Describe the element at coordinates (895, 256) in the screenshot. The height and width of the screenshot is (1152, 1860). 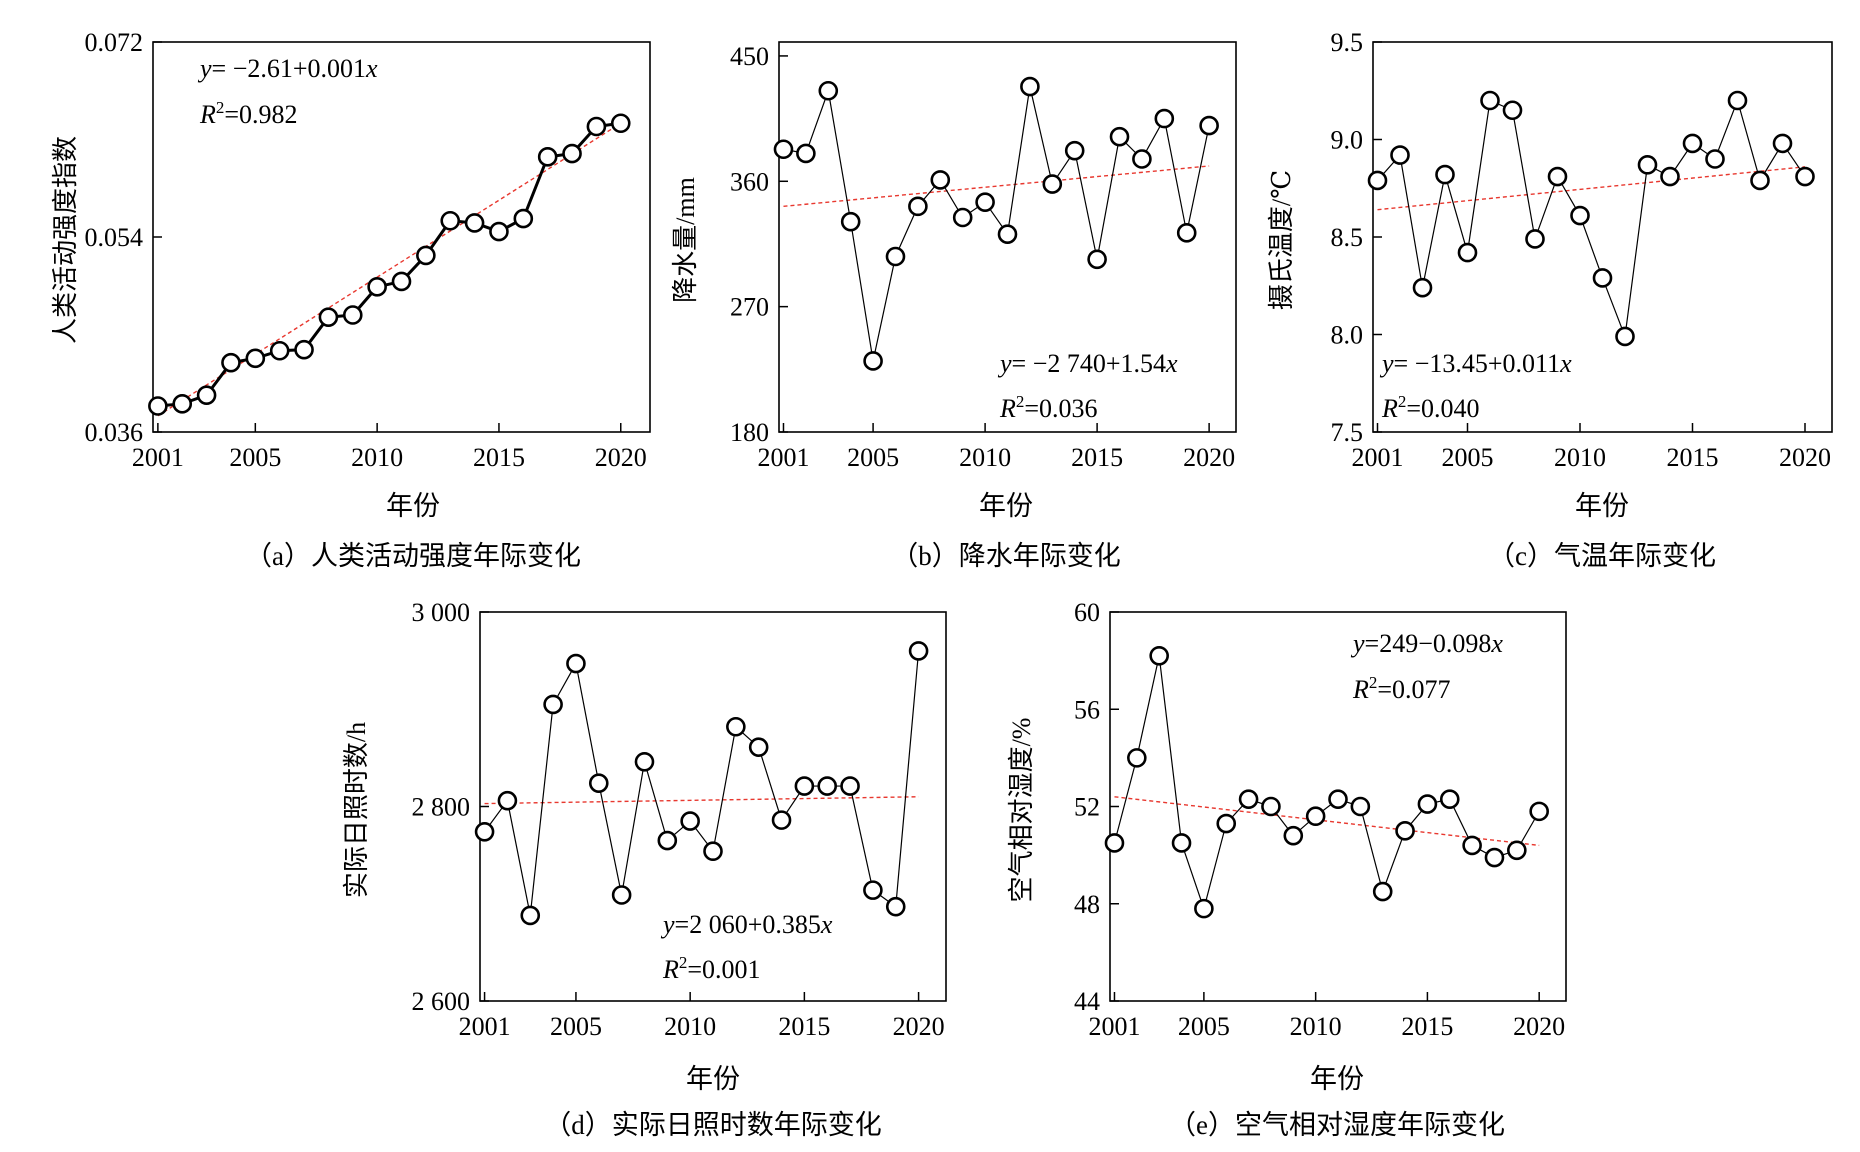
I see `data-point-b-2006` at that location.